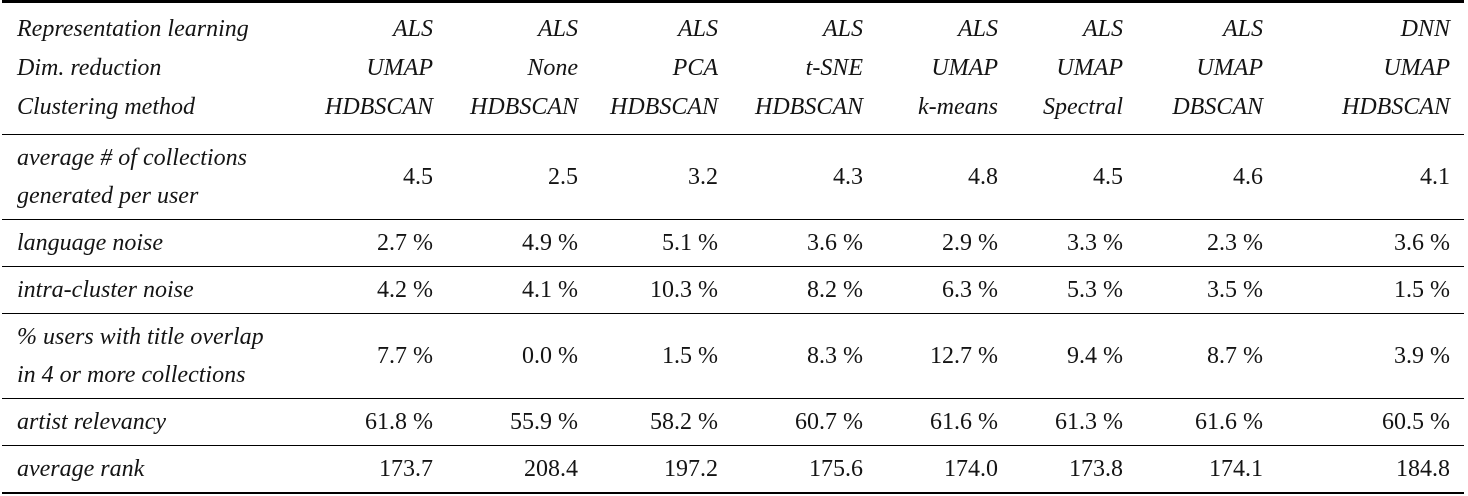 This screenshot has height=496, width=1468. Describe the element at coordinates (684, 290) in the screenshot. I see `value-cell: 10.3 %` at that location.